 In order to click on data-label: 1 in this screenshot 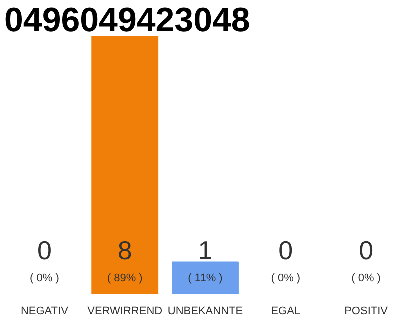, I will do `click(205, 251)`.